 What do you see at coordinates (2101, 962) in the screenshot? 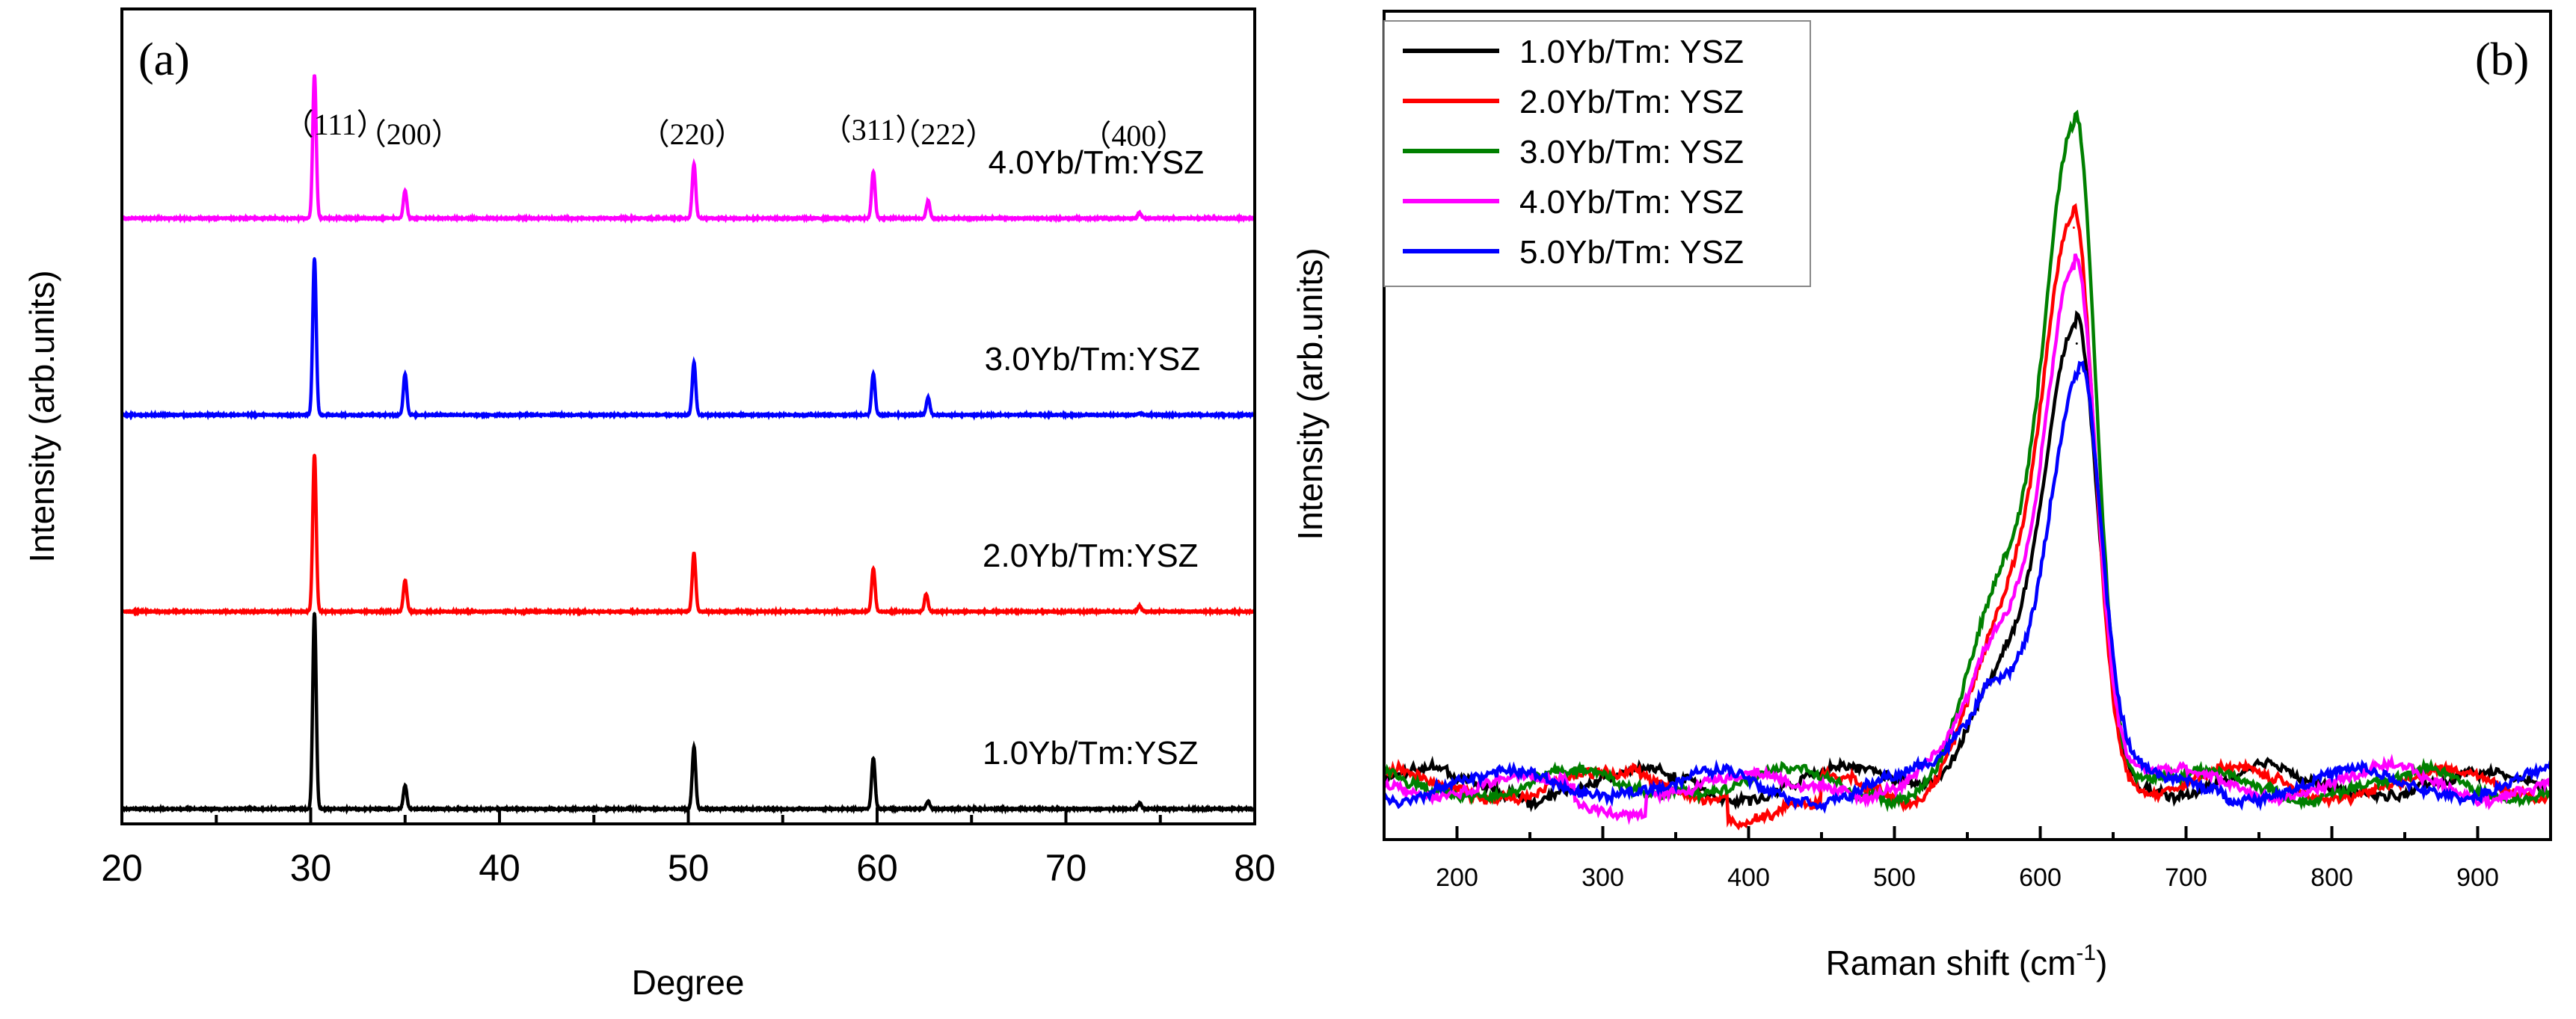
I see `raman-x-axis-label-suffix: )` at bounding box center [2101, 962].